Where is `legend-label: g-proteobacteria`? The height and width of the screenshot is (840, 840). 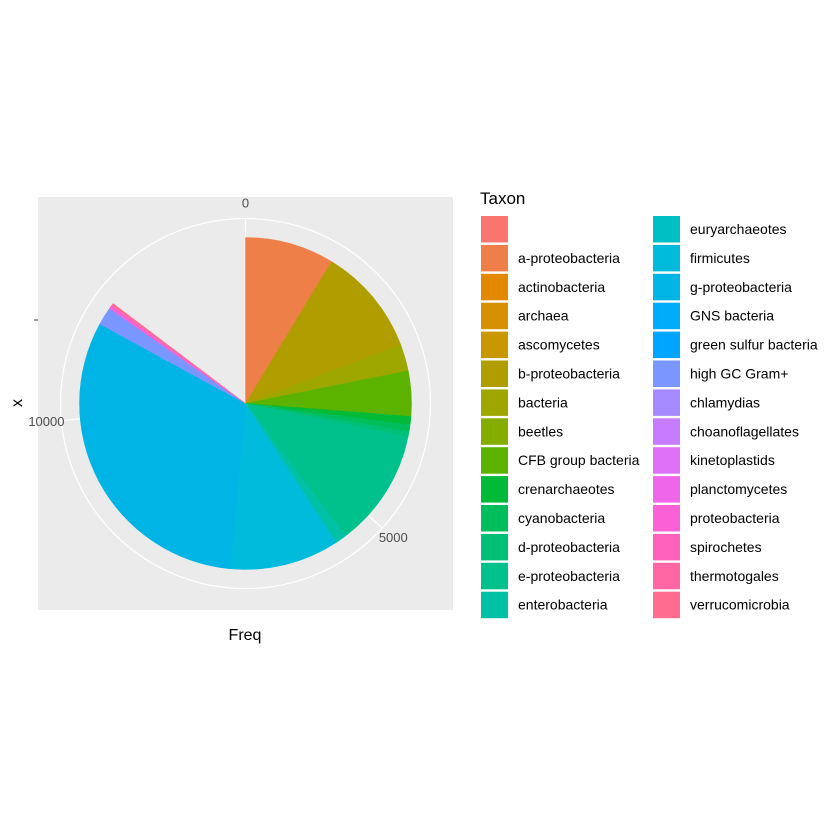
legend-label: g-proteobacteria is located at coordinates (741, 287).